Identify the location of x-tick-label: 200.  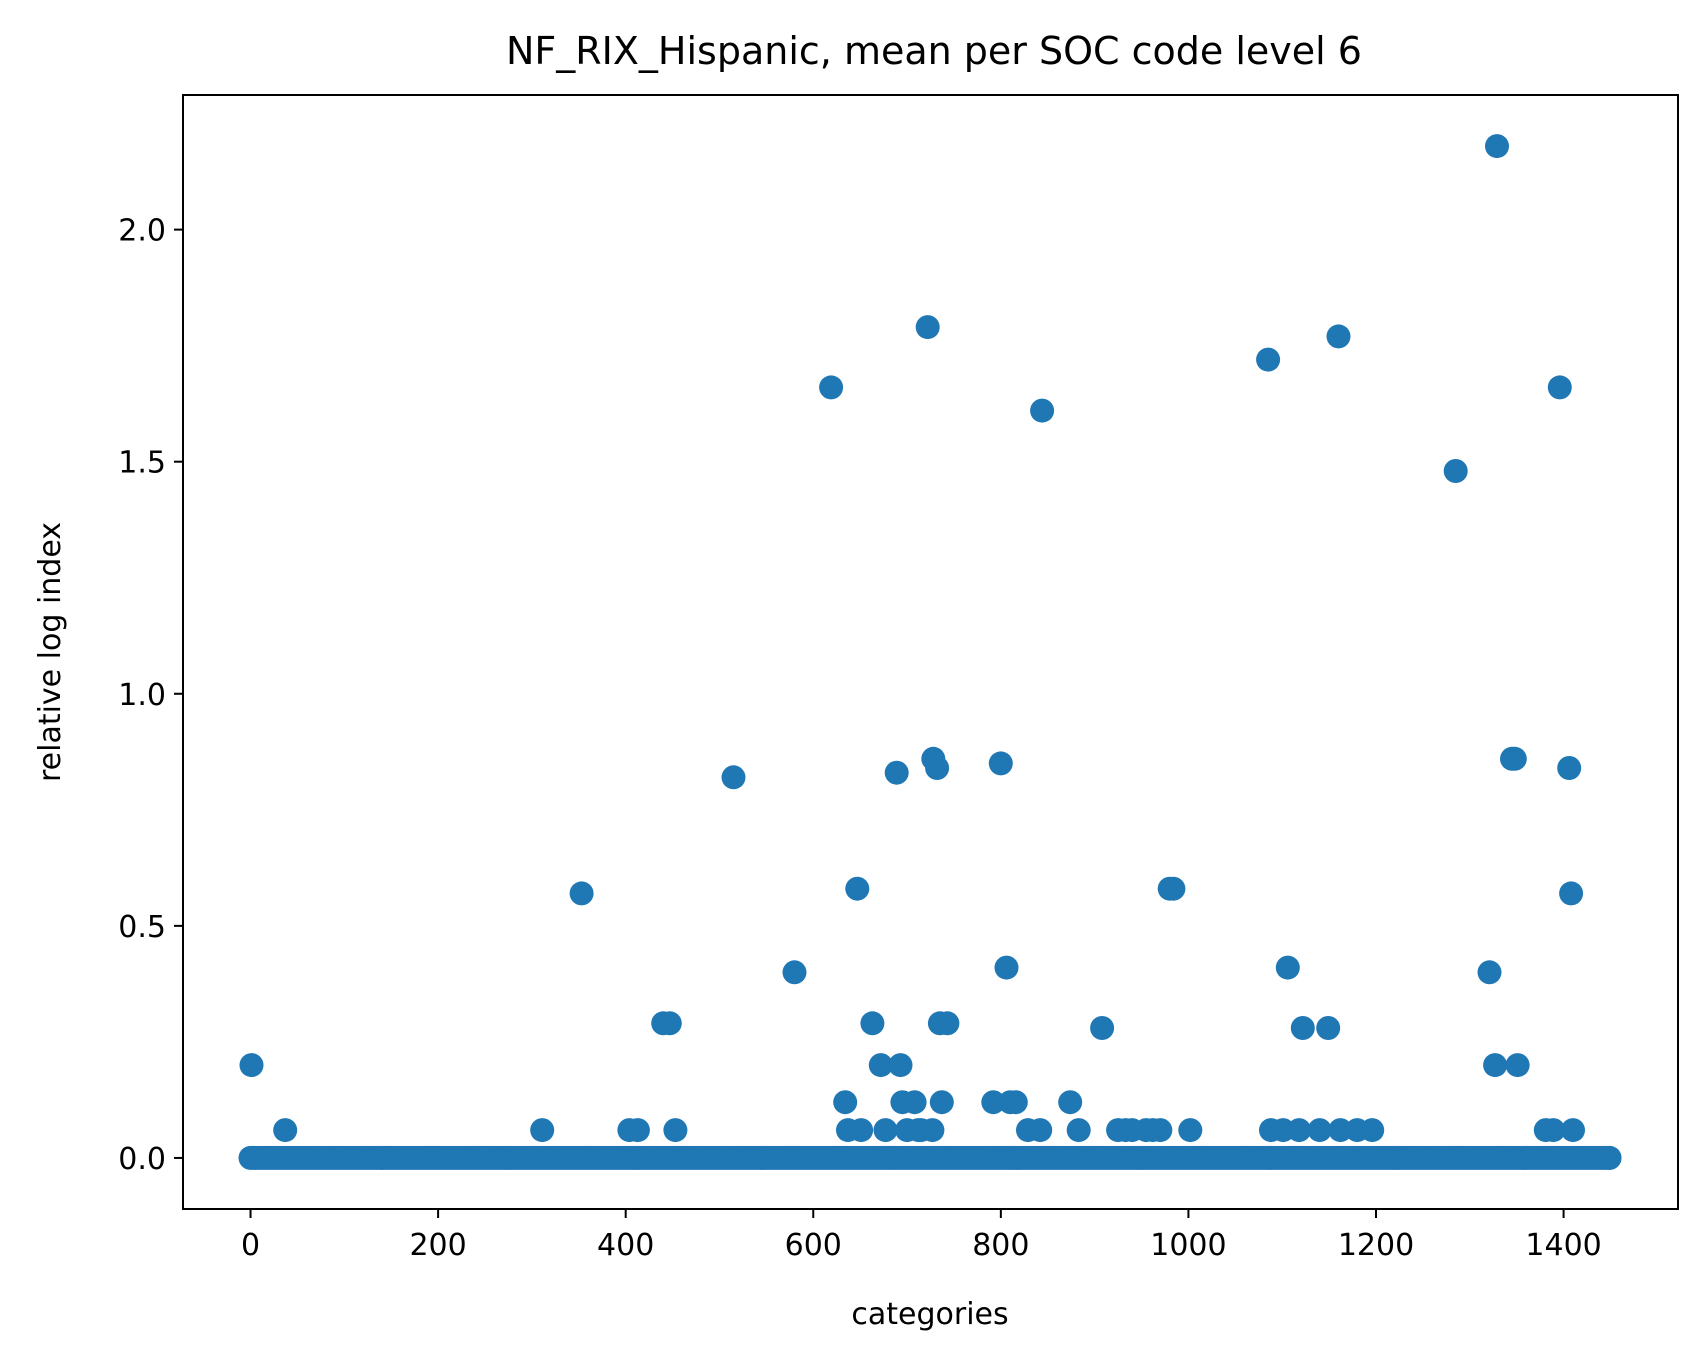
(437, 1245).